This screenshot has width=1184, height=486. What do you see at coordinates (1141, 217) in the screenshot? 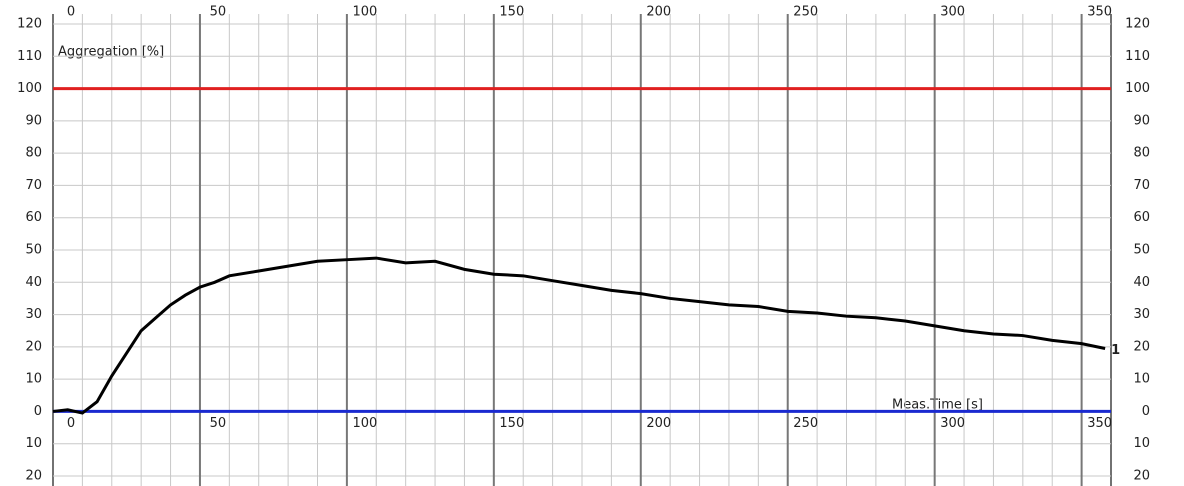
I see `y-tick-label-right: 60` at bounding box center [1141, 217].